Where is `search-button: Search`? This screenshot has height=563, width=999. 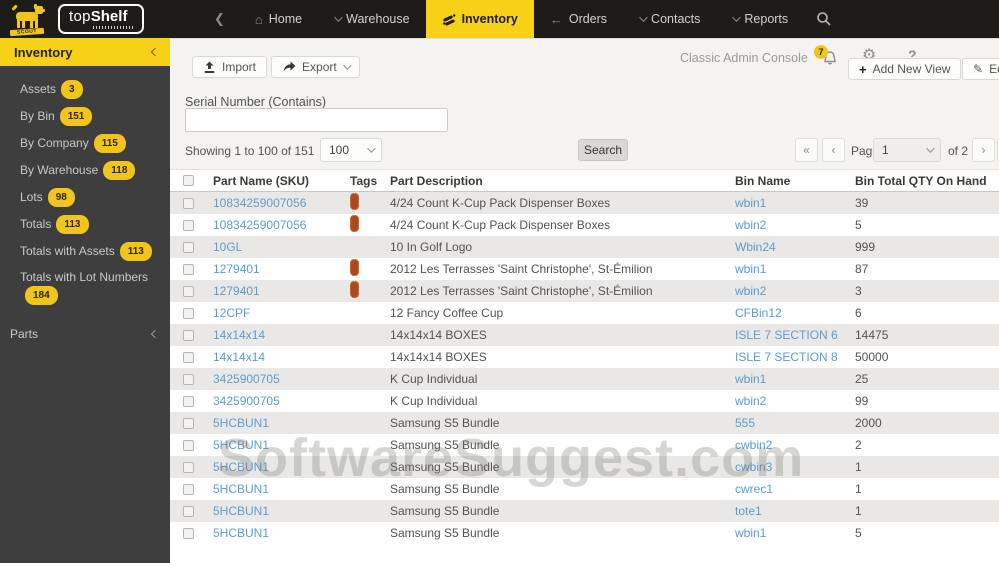
search-button: Search is located at coordinates (603, 150).